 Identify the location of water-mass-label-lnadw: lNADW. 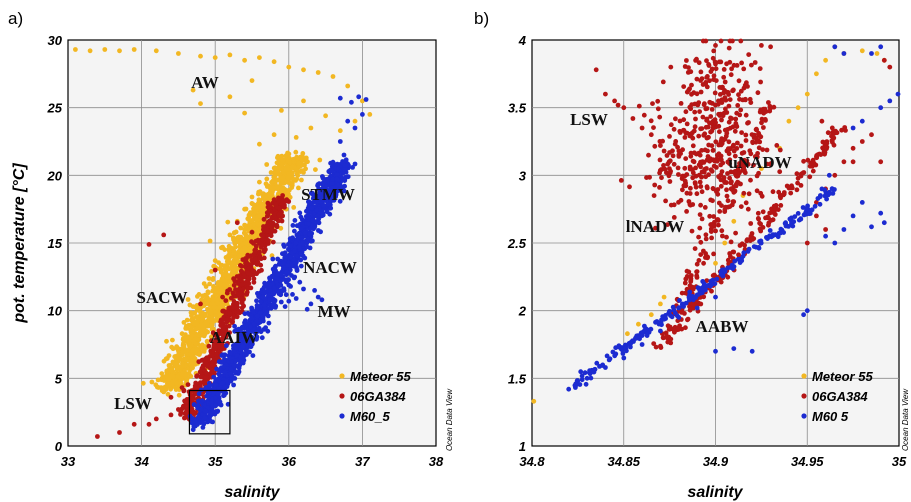
(655, 226).